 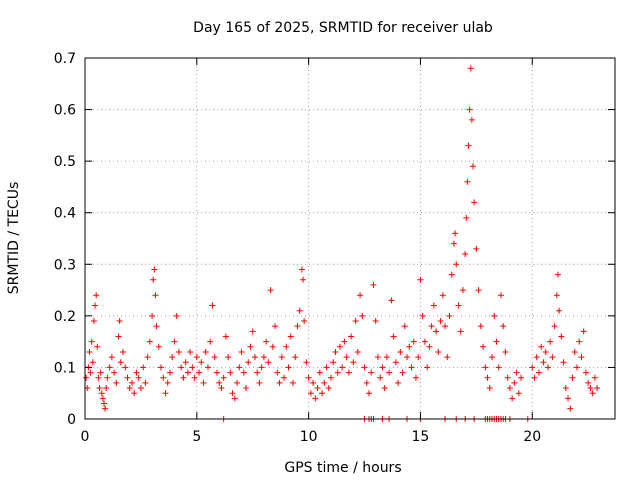 What do you see at coordinates (65, 265) in the screenshot?
I see `y-tick-label: 0.3` at bounding box center [65, 265].